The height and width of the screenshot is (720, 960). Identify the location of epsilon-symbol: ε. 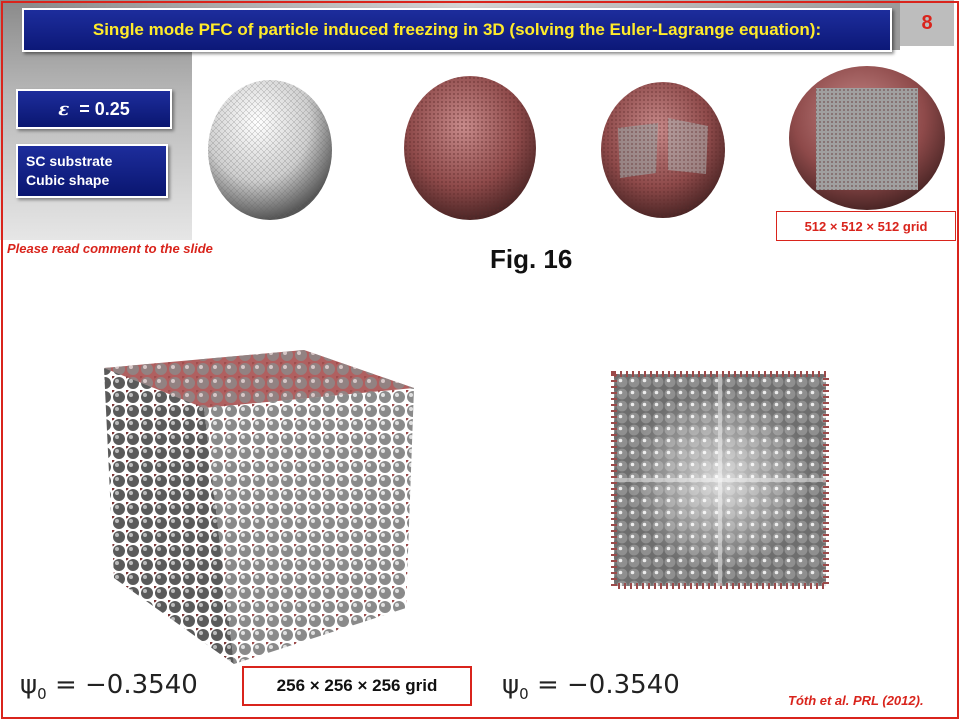
(64, 109).